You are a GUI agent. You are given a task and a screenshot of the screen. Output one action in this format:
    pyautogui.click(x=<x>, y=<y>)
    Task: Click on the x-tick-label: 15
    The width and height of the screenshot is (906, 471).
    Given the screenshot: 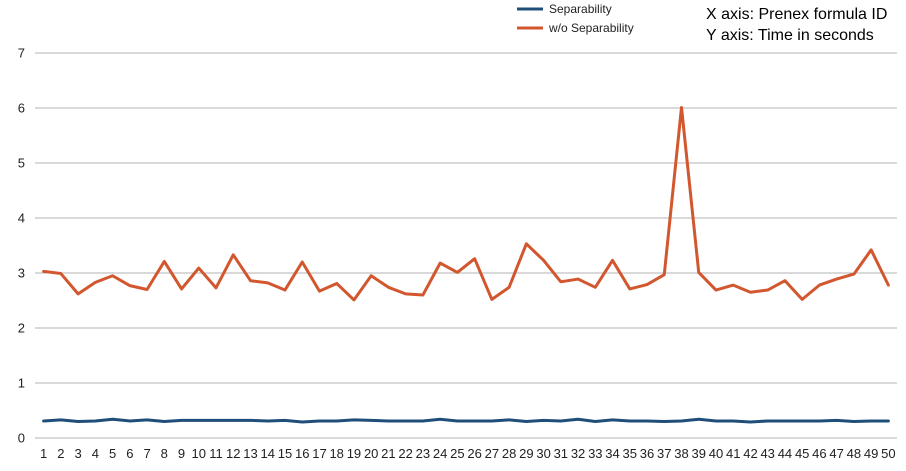 What is the action you would take?
    pyautogui.click(x=285, y=453)
    